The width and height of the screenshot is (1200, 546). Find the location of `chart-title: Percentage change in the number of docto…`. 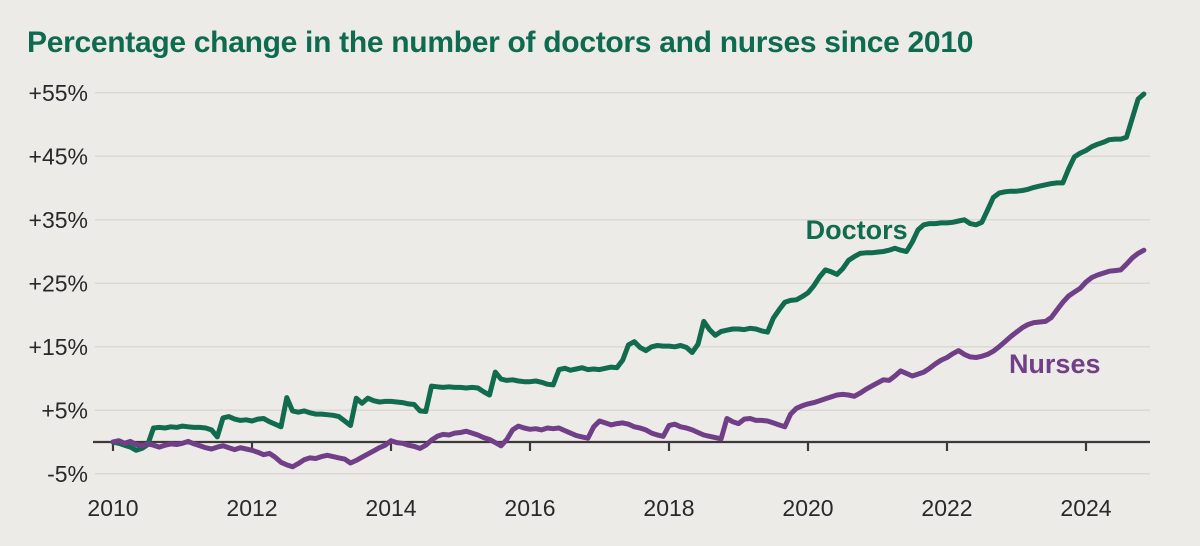

chart-title: Percentage change in the number of docto… is located at coordinates (500, 42).